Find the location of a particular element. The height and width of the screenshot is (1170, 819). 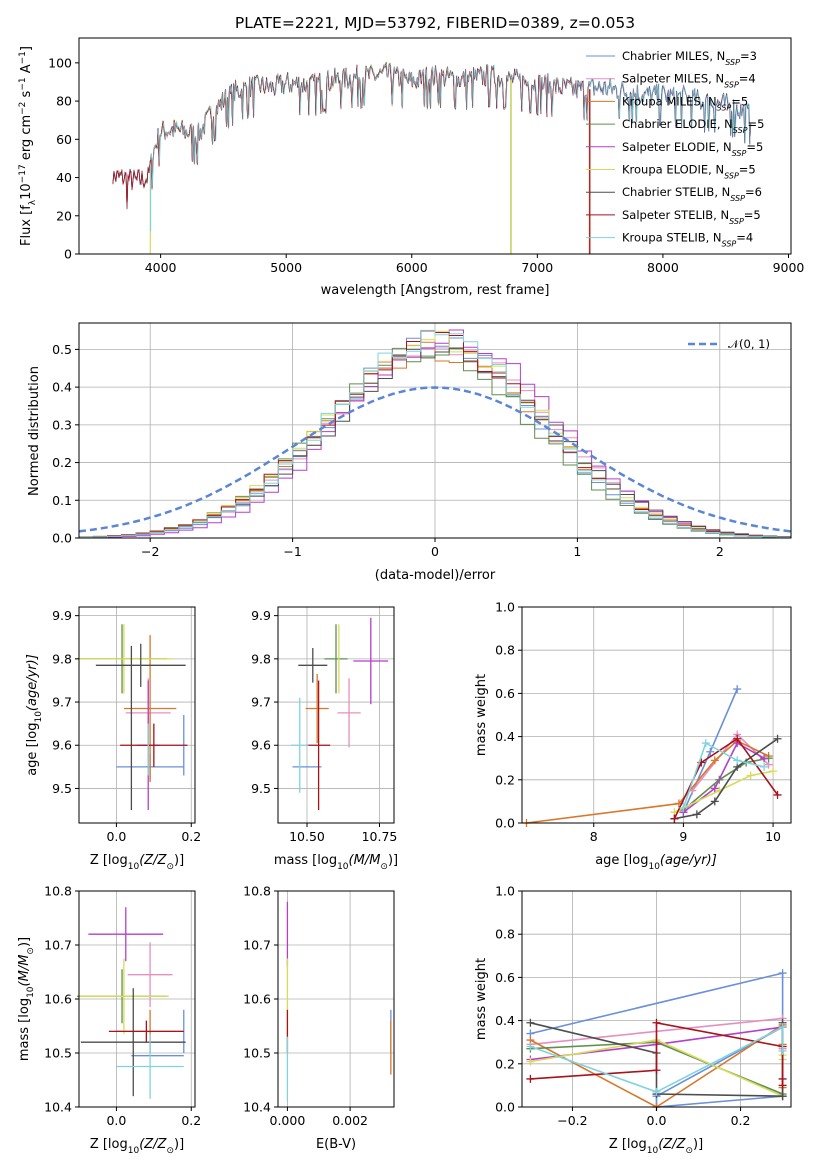

normal-legend-label: 𝒩(0, 1) is located at coordinates (749, 344).